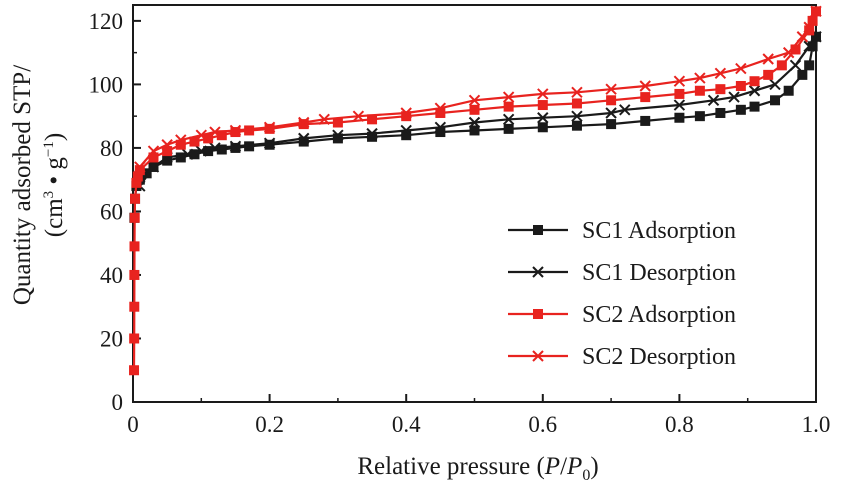 This screenshot has height=493, width=845. Describe the element at coordinates (622, 273) in the screenshot. I see `legend-item: SC1 Desorption` at that location.